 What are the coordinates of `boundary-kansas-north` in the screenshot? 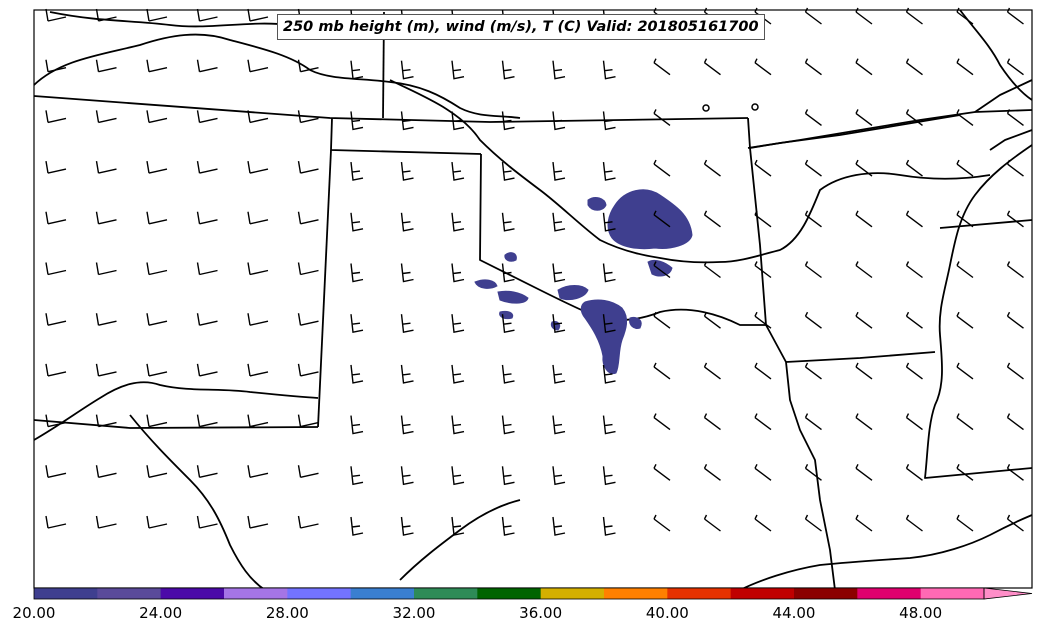 It's located at (391, 109).